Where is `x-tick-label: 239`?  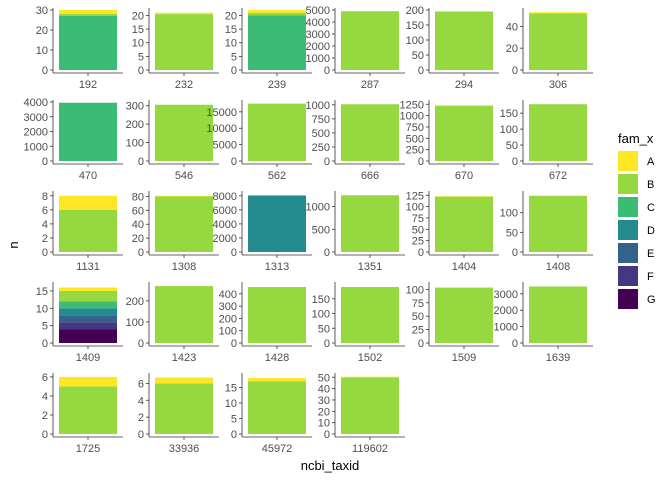 x-tick-label: 239 is located at coordinates (277, 85).